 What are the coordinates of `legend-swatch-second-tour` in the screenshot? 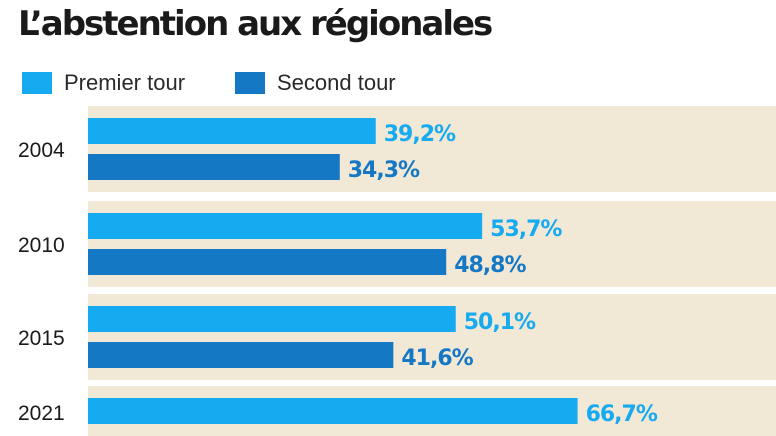 It's located at (250, 83).